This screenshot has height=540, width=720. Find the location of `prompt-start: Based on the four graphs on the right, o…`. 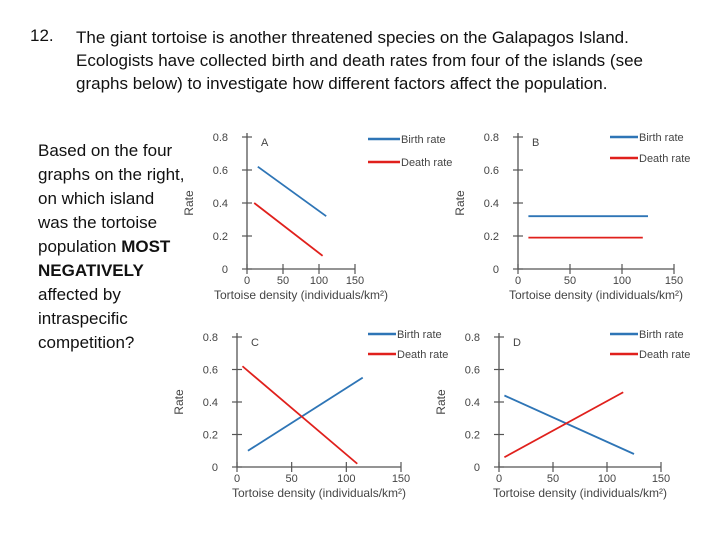

prompt-start: Based on the four graphs on the right, o… is located at coordinates (111, 198).